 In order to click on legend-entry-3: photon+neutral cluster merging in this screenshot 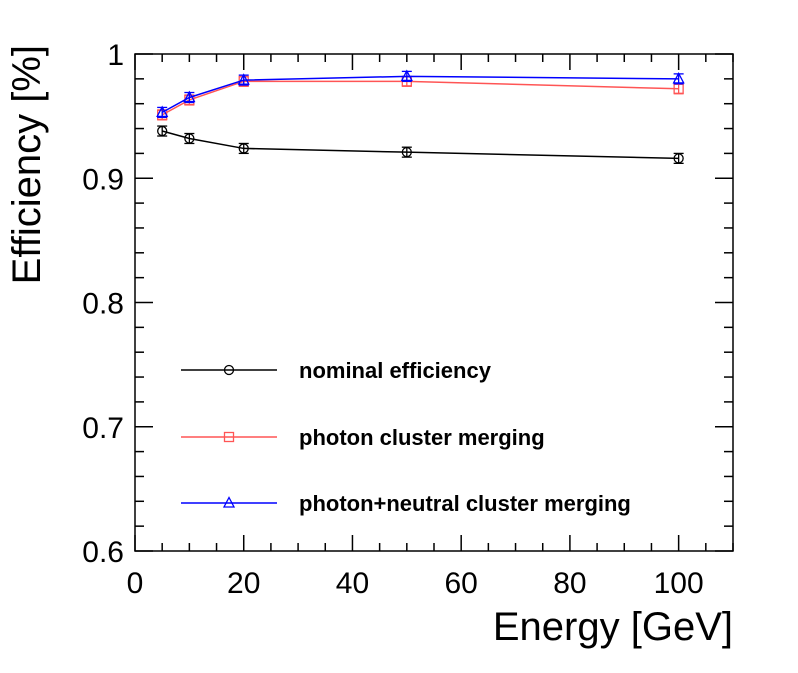, I will do `click(406, 503)`.